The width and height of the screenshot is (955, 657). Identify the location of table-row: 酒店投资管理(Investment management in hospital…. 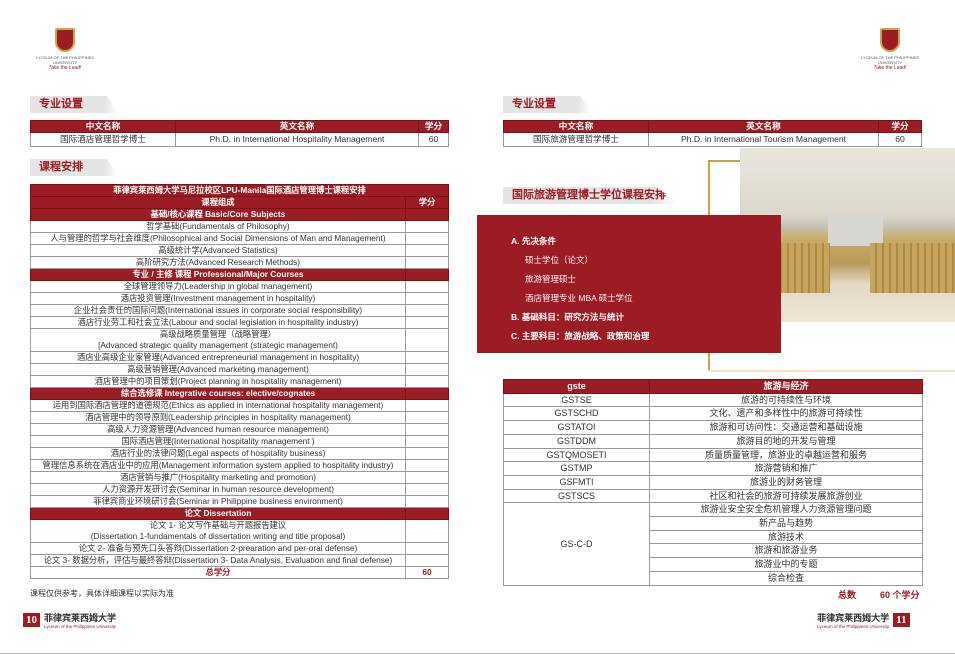
(240, 298).